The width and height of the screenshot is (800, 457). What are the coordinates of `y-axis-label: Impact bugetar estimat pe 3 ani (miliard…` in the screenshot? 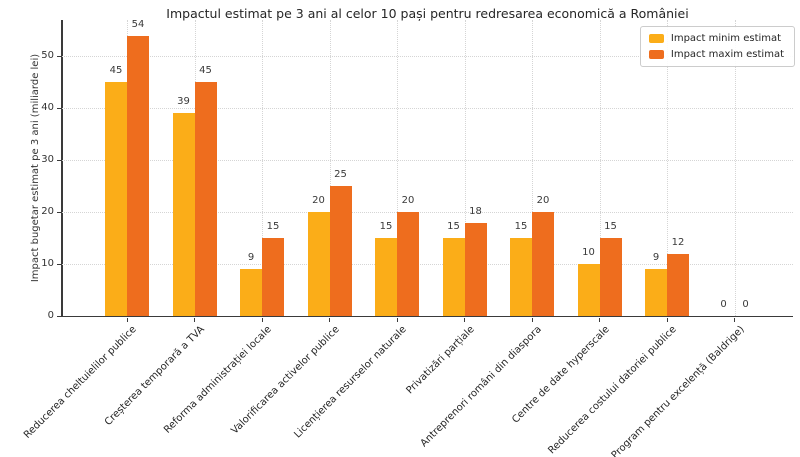 It's located at (35, 168).